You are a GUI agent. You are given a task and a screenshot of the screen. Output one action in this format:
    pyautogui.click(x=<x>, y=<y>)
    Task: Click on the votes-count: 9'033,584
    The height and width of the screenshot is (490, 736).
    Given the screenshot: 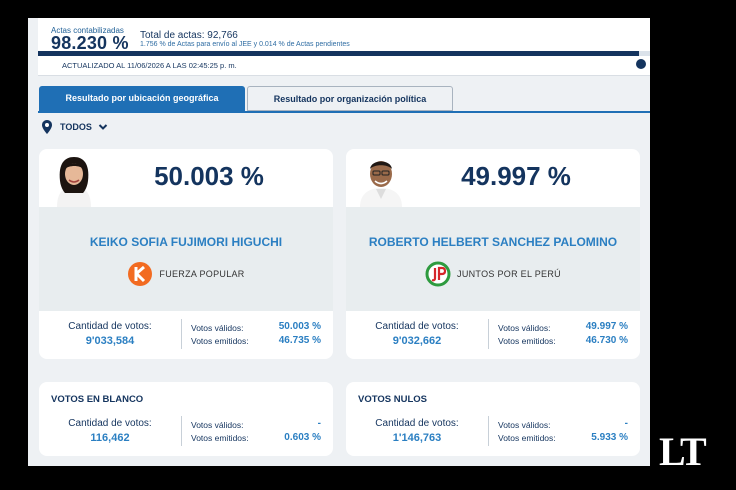 What is the action you would take?
    pyautogui.click(x=110, y=341)
    